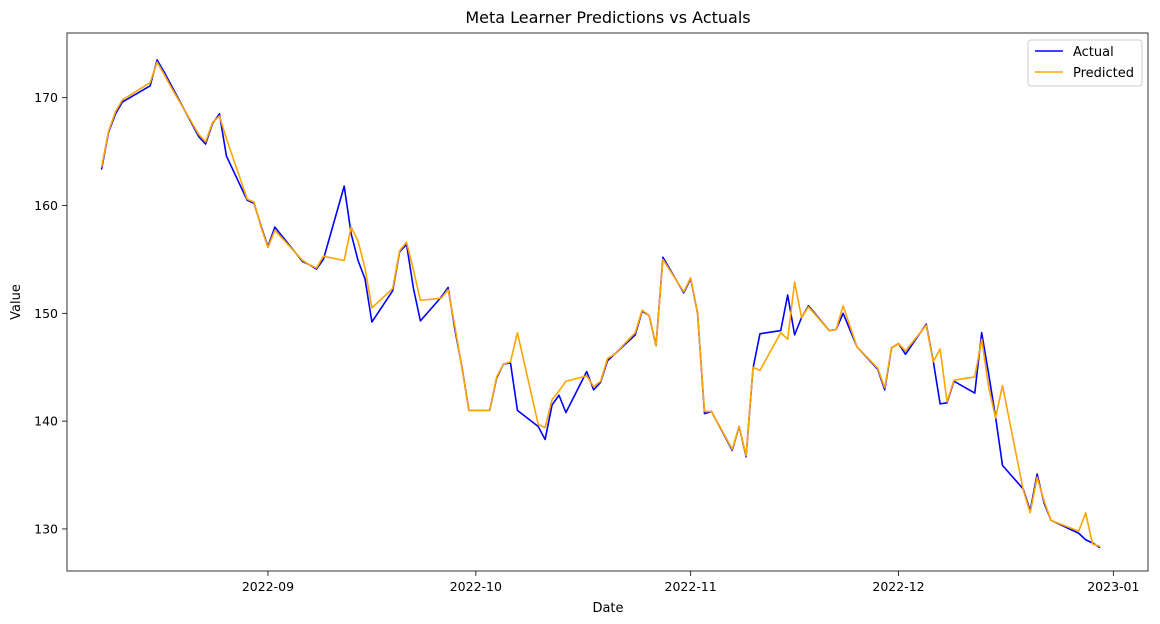  I want to click on chart-title: Meta Learner Predictions vs Actuals, so click(607, 17).